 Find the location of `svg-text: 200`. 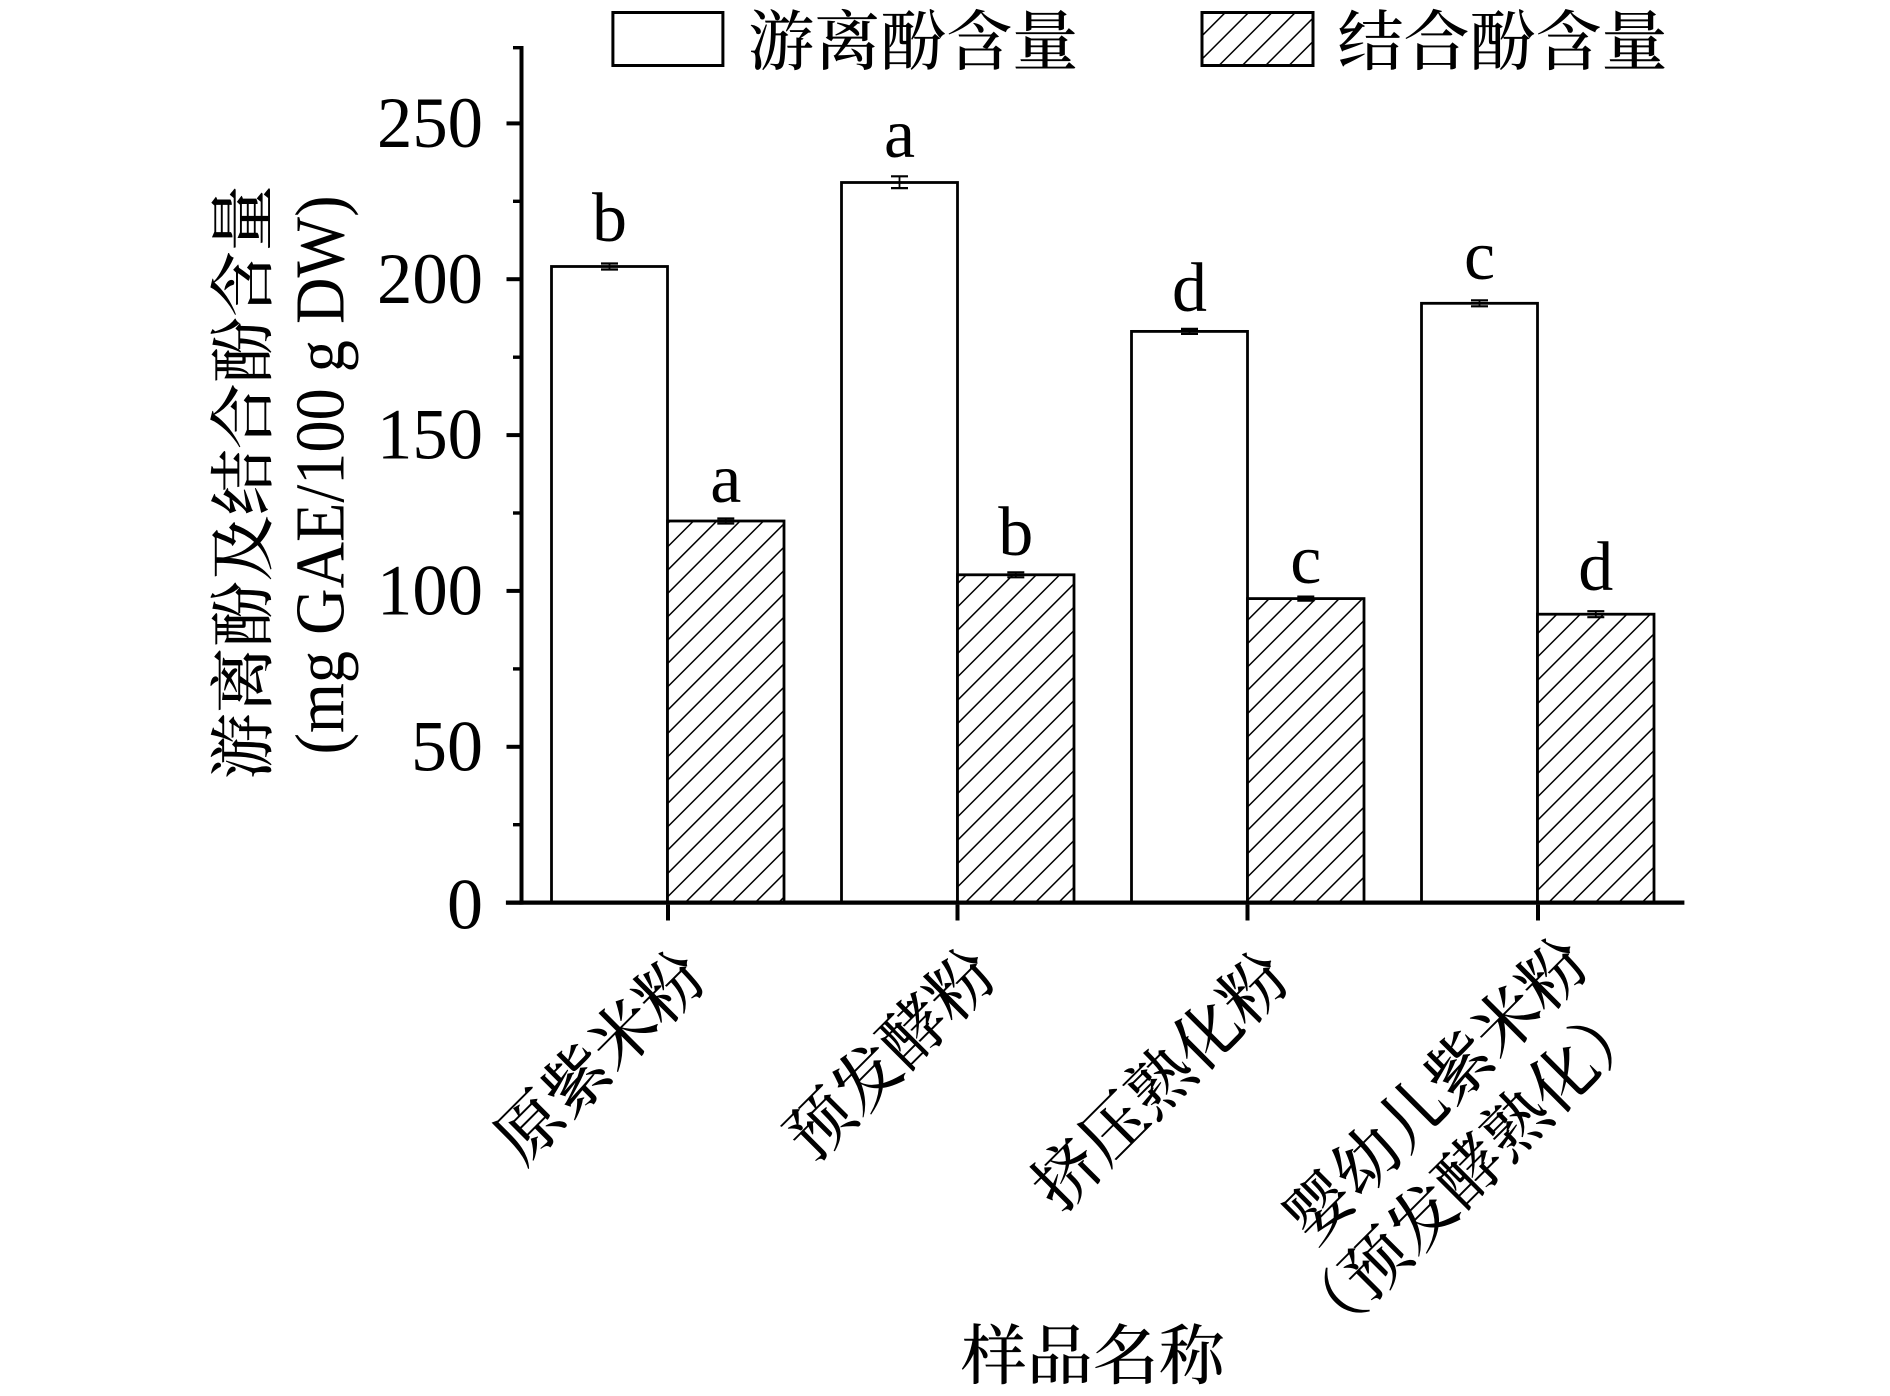

svg-text: 200 is located at coordinates (430, 279).